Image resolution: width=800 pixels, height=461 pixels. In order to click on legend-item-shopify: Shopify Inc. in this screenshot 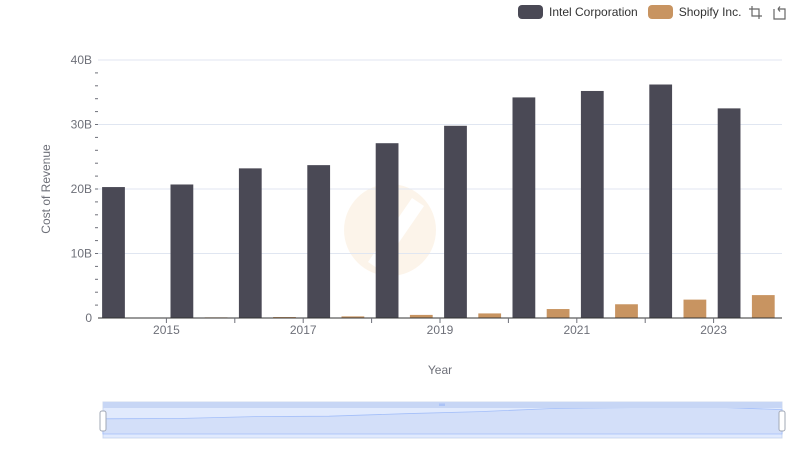, I will do `click(694, 12)`.